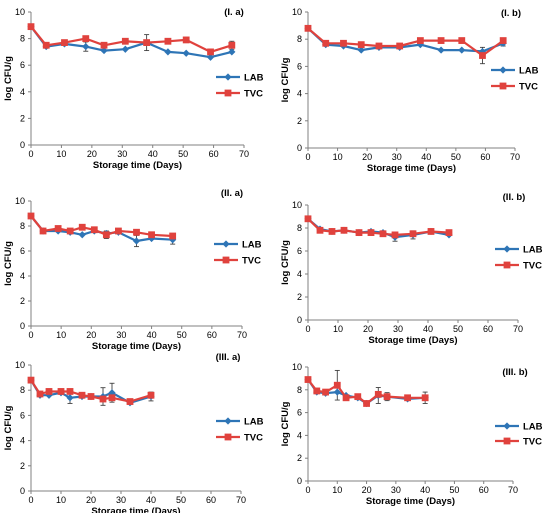 The image size is (550, 513). What do you see at coordinates (405, 40) in the screenshot?
I see `series-line-lab` at bounding box center [405, 40].